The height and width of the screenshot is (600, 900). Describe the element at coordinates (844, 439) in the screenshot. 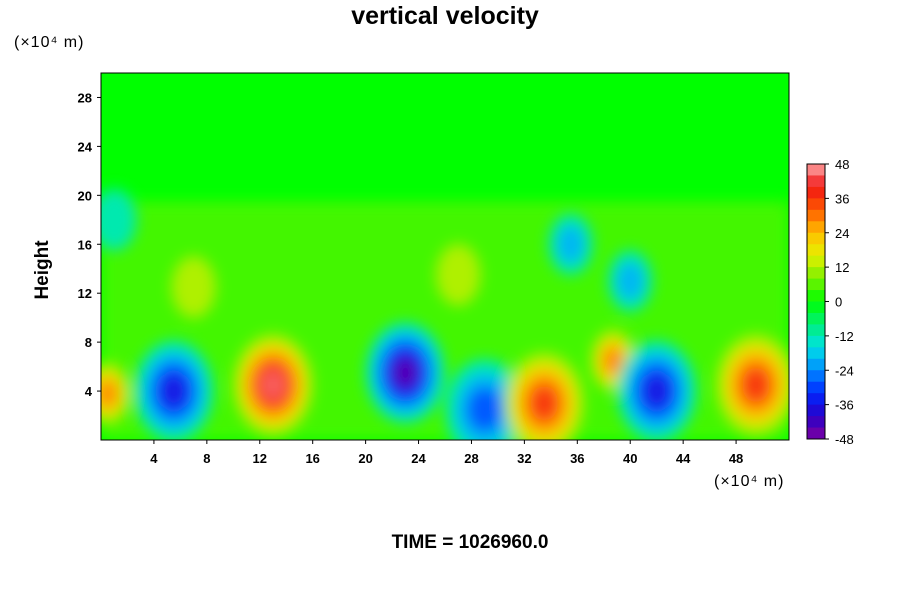

I see `colorbar-tick-label: -48` at that location.